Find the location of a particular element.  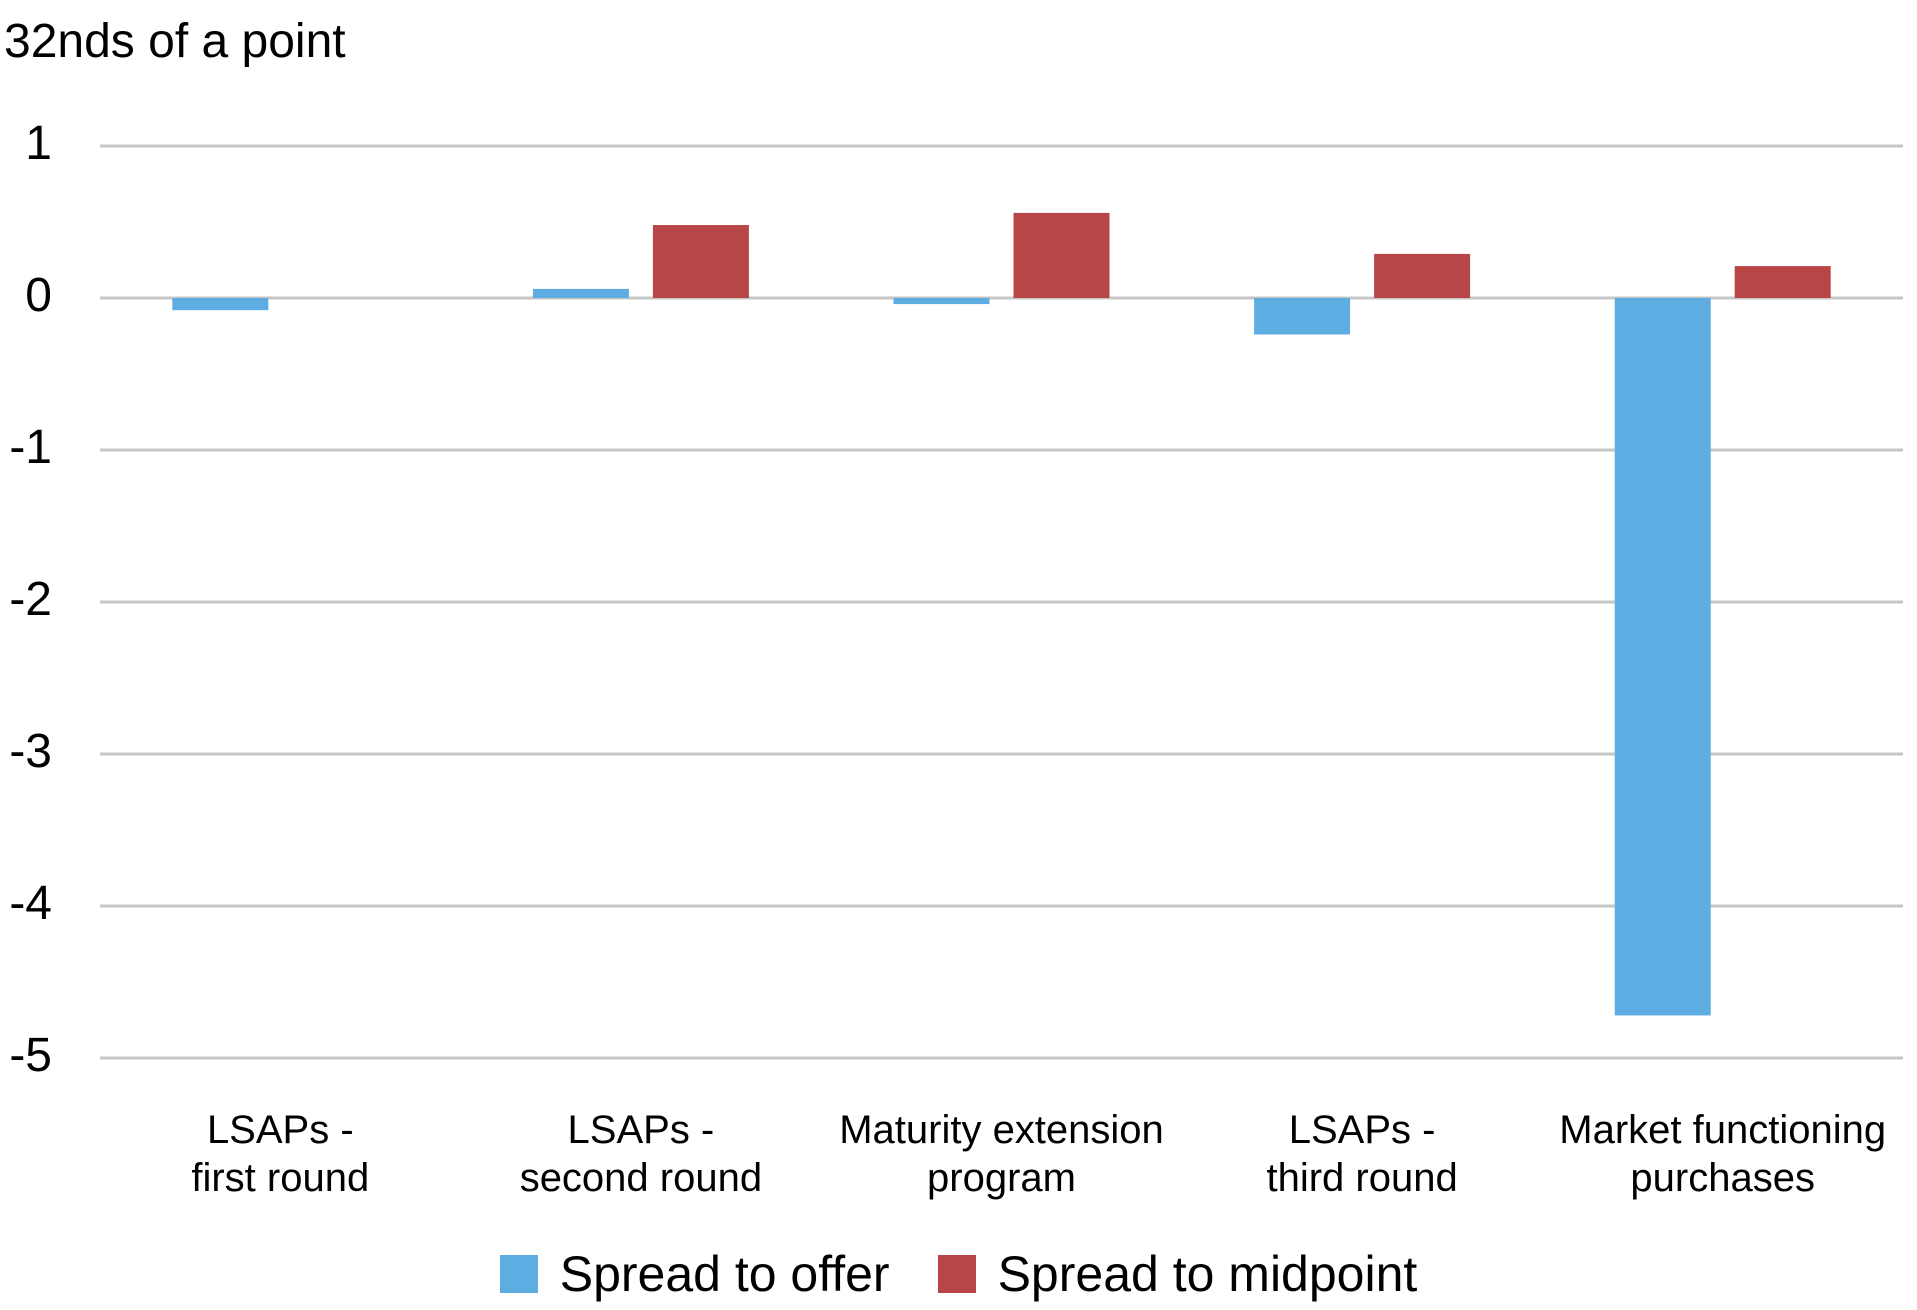

x-tick-label: Market functioning purchases is located at coordinates (1723, 1154).